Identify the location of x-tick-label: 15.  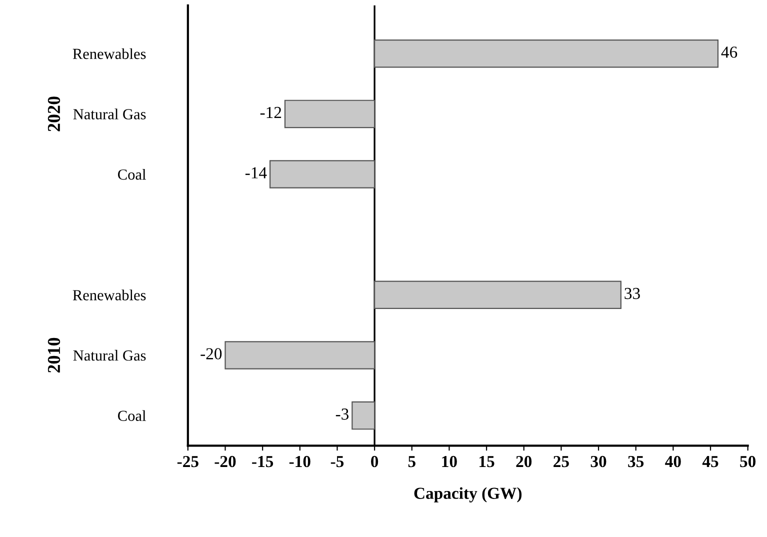
(487, 462).